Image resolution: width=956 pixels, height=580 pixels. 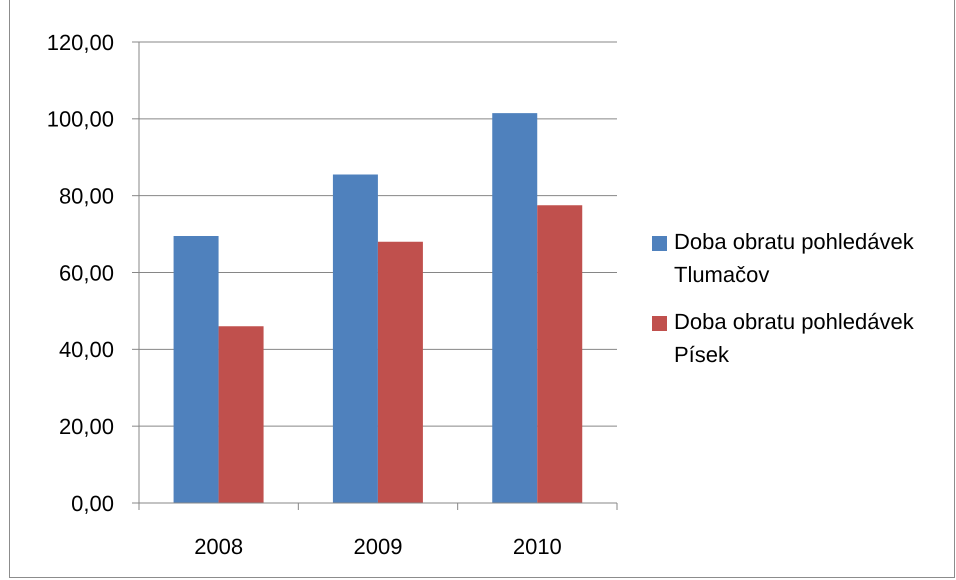 I want to click on y-tick-label: 60,00, so click(x=86, y=273).